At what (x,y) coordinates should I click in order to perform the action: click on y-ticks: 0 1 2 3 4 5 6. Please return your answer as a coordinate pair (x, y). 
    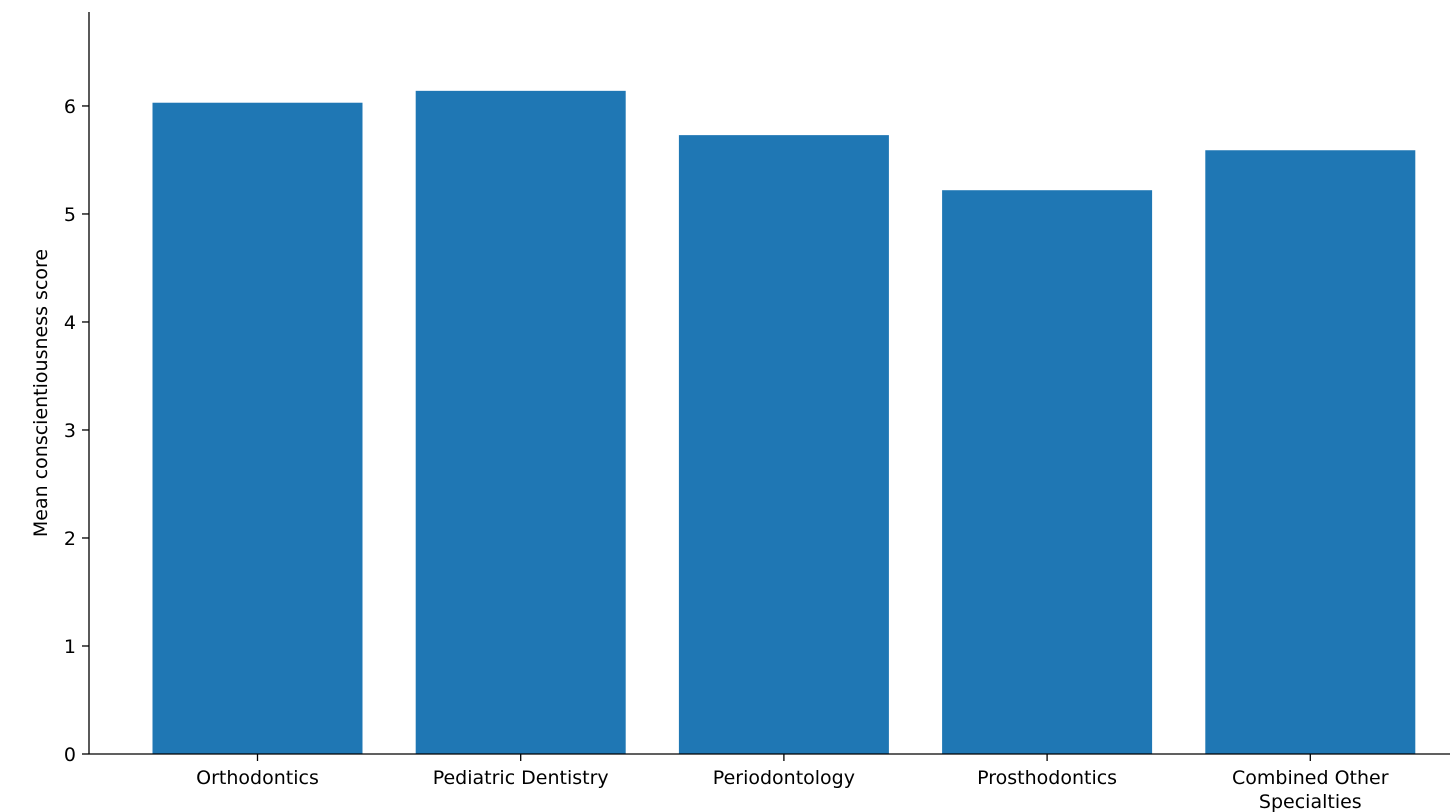
    Looking at the image, I should click on (76, 431).